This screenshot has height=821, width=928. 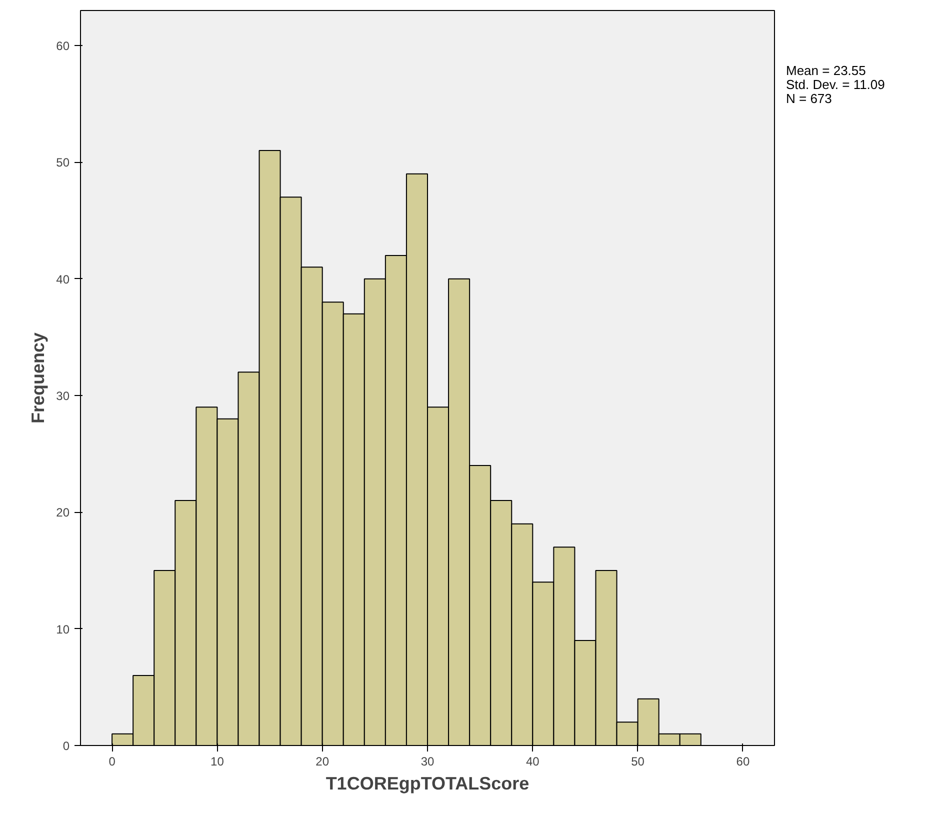 What do you see at coordinates (66, 746) in the screenshot?
I see `y-tick-label: 0` at bounding box center [66, 746].